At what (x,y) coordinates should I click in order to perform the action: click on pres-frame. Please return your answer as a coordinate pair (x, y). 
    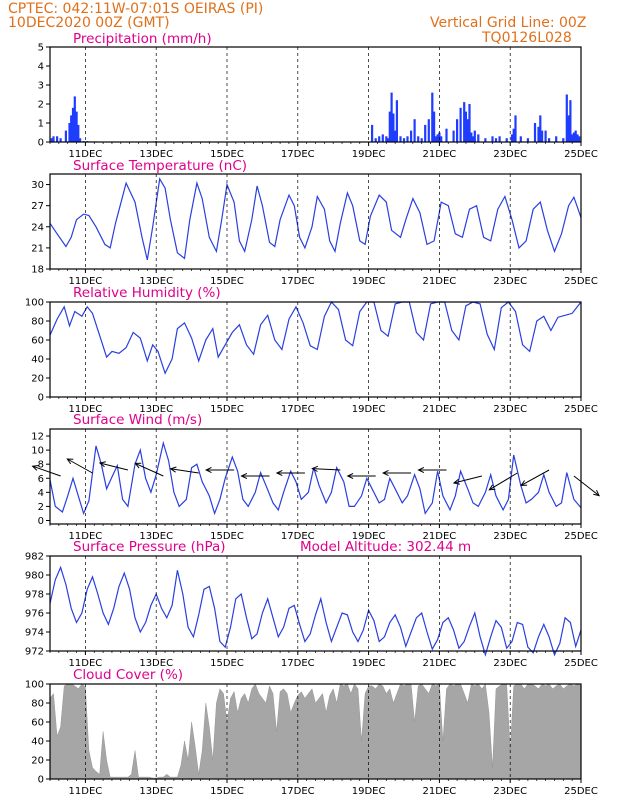
    Looking at the image, I should click on (315, 603).